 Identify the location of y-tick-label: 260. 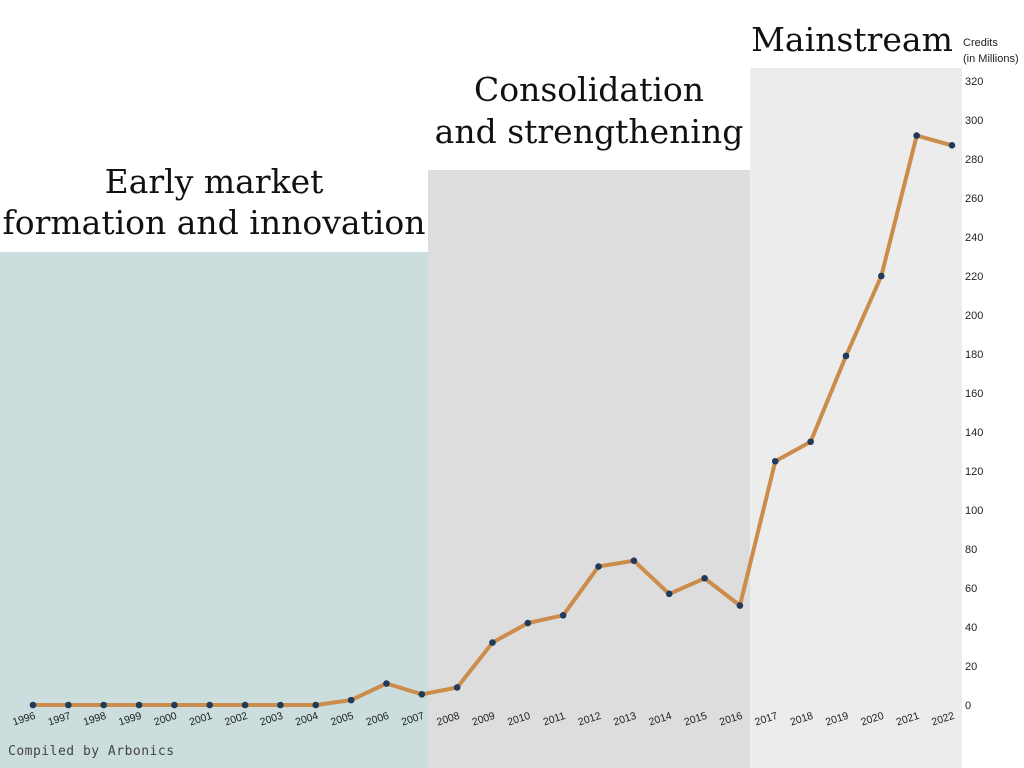
(974, 199).